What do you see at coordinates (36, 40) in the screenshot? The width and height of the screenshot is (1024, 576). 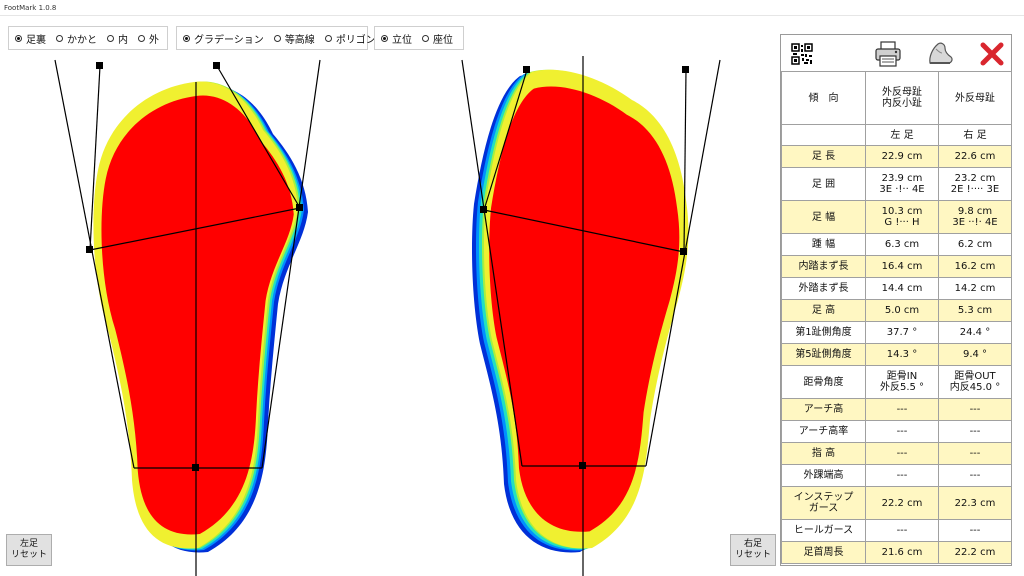 I see `view-radio-label: 足裏` at bounding box center [36, 40].